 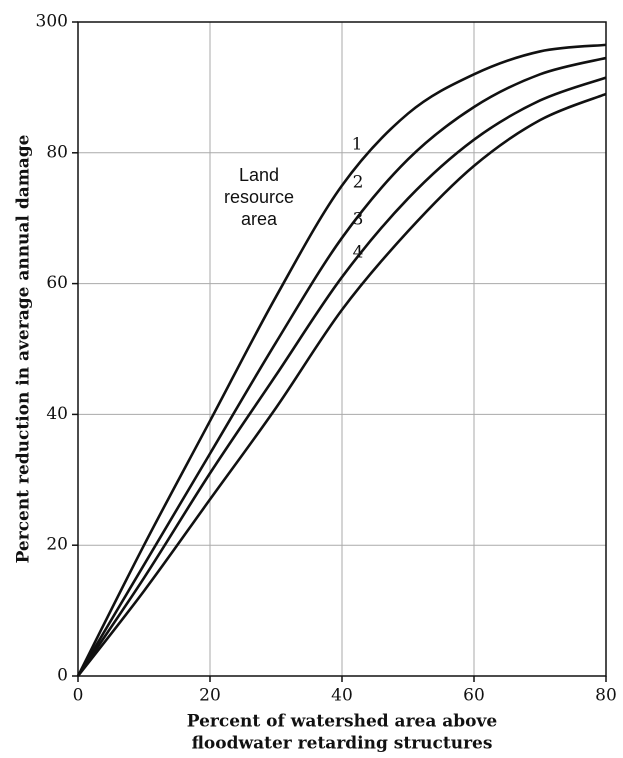 What do you see at coordinates (57, 283) in the screenshot?
I see `y-tick-label: 60` at bounding box center [57, 283].